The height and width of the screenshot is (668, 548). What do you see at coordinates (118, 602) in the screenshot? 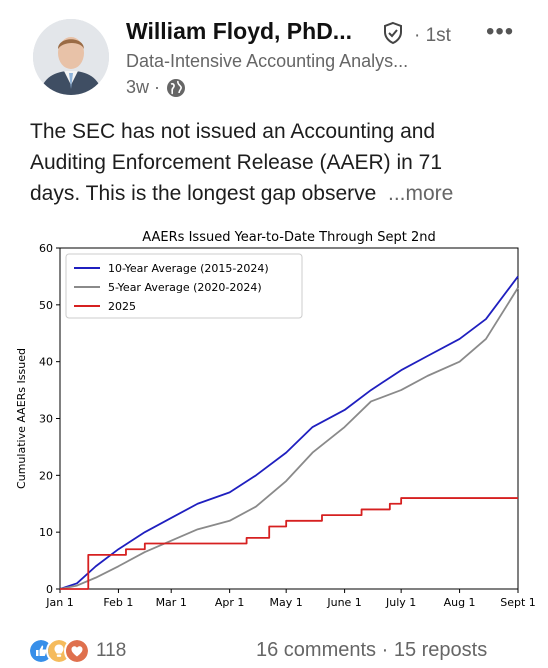
I see `x-tick-label: Feb 1` at bounding box center [118, 602].